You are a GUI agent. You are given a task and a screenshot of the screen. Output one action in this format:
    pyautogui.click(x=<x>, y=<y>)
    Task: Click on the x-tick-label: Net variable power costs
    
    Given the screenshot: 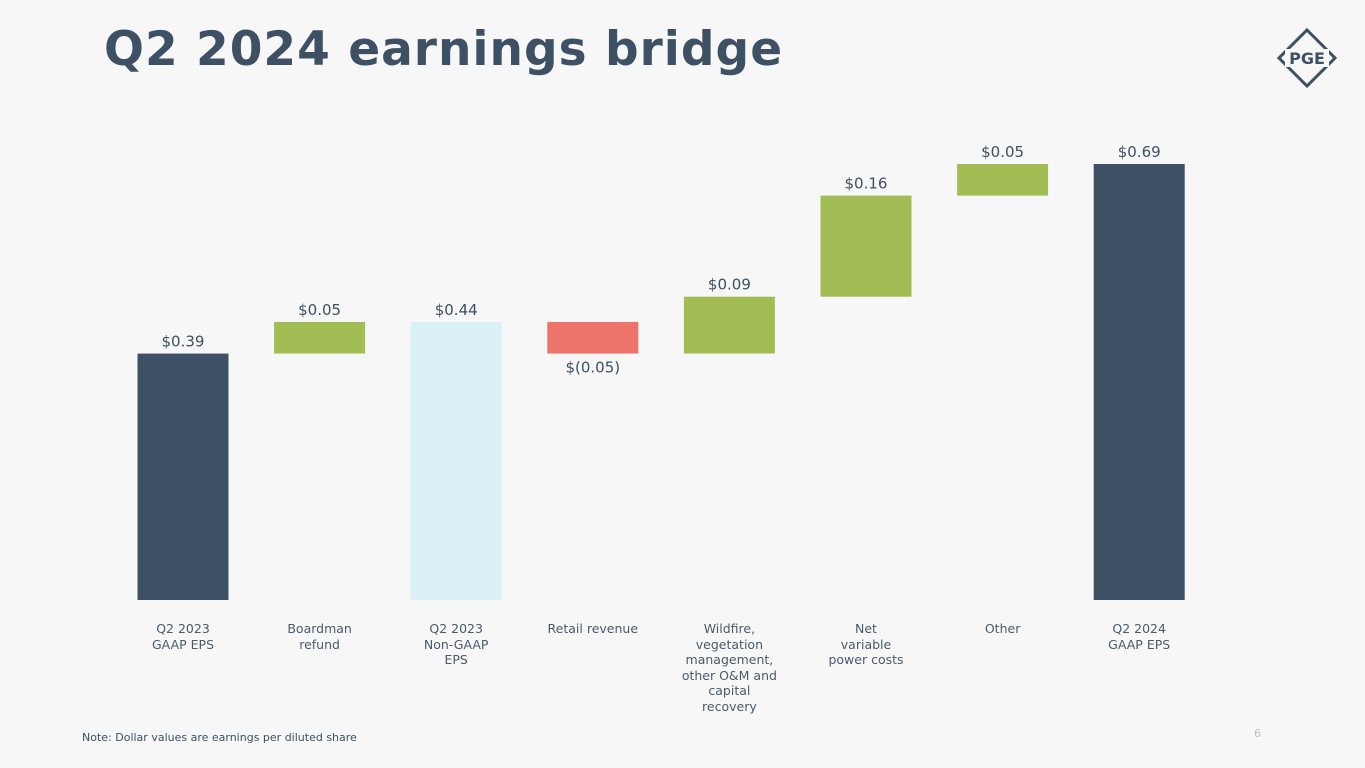 What is the action you would take?
    pyautogui.click(x=866, y=644)
    